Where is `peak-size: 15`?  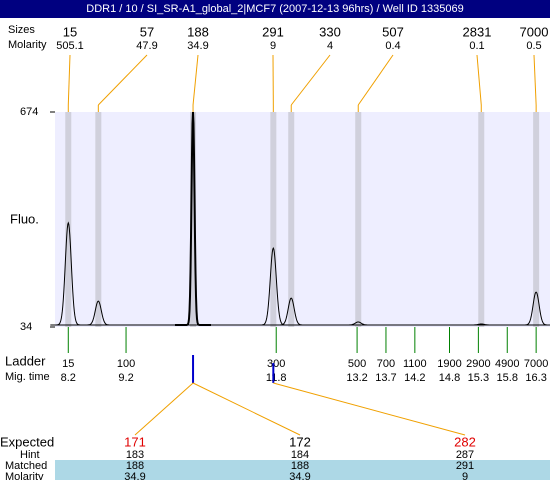
peak-size: 15 is located at coordinates (70, 31).